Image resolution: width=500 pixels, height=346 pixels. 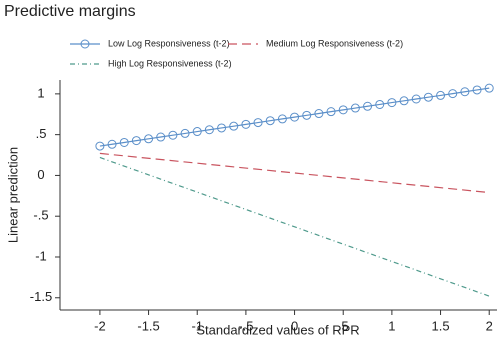 What do you see at coordinates (85, 44) in the screenshot?
I see `legend-marker` at bounding box center [85, 44].